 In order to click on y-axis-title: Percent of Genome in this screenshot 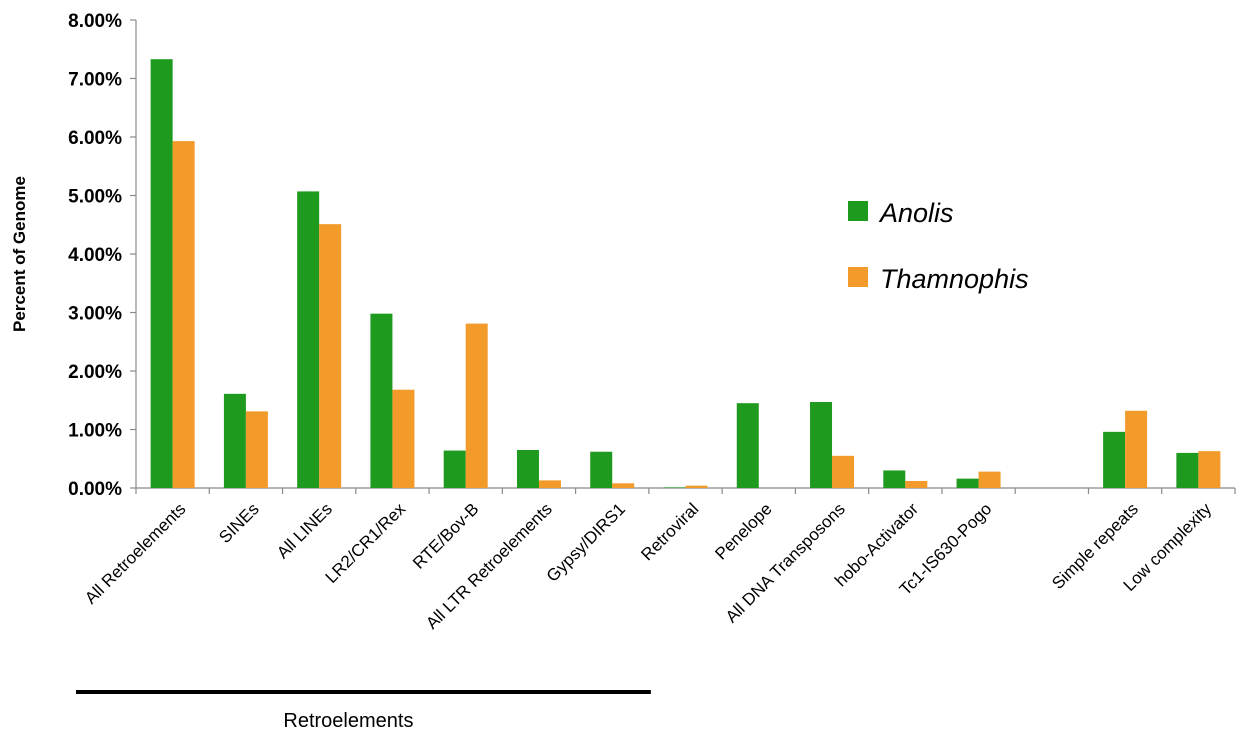, I will do `click(19, 254)`.